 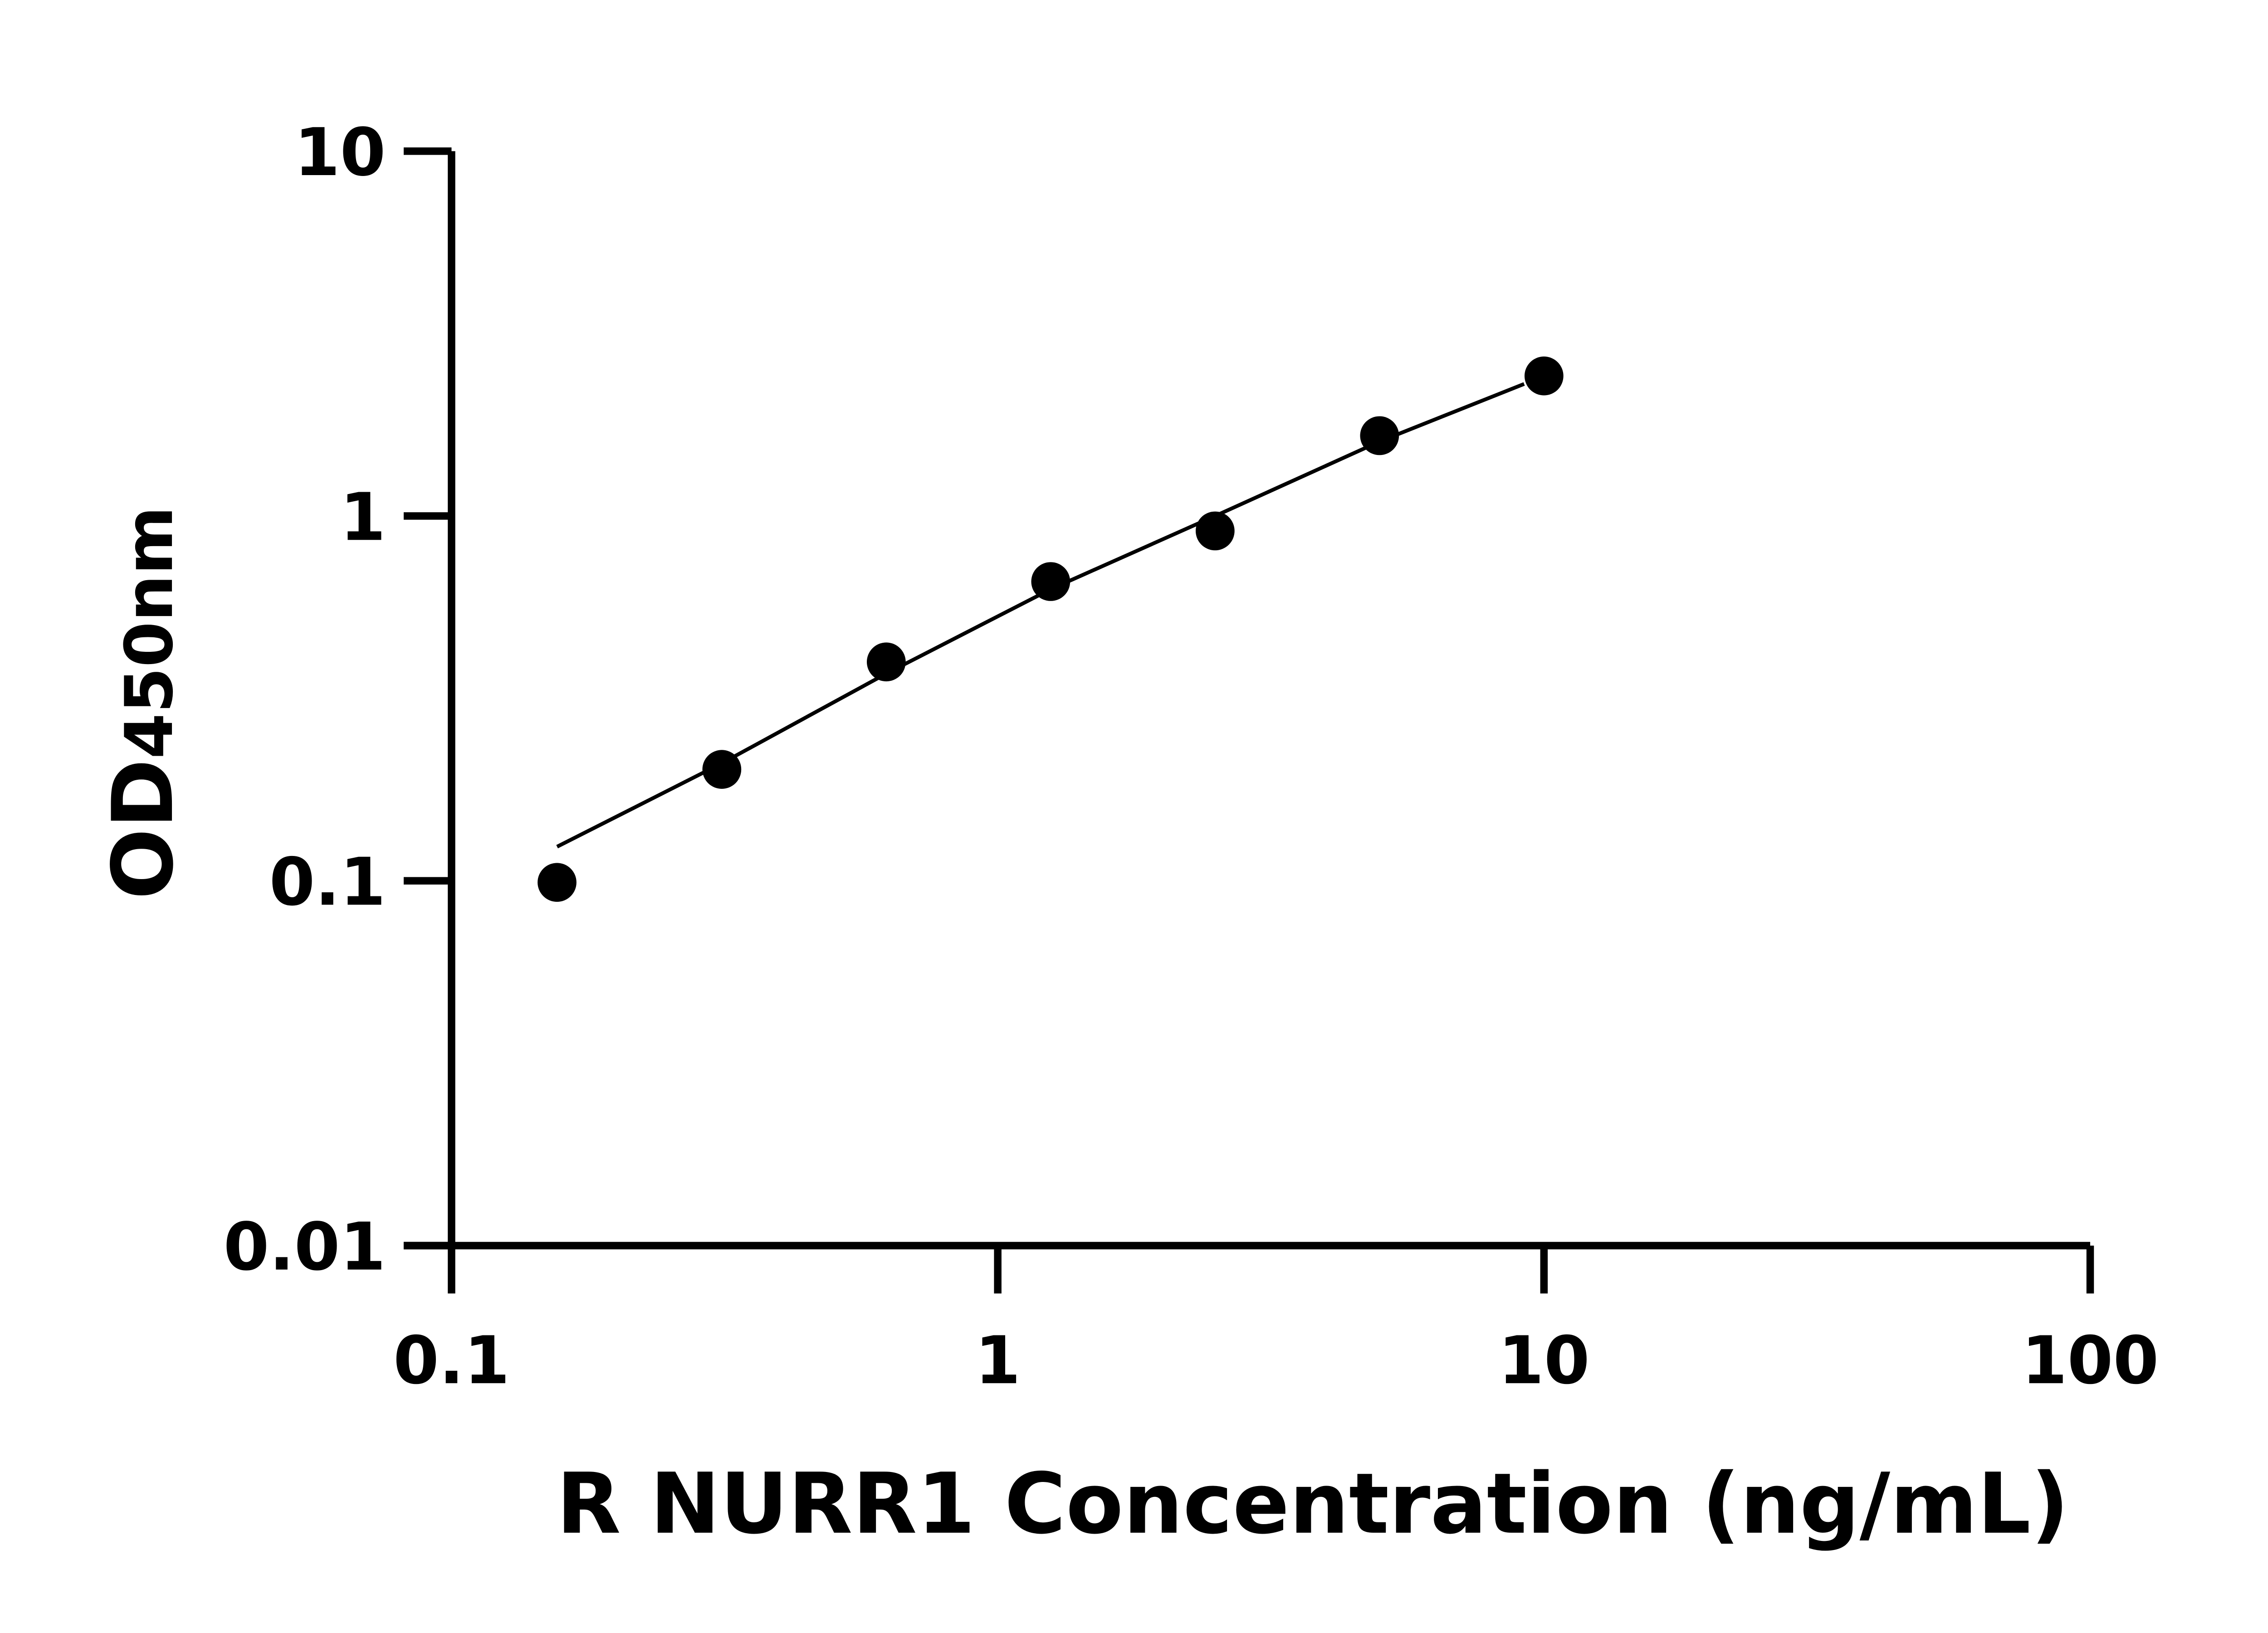 I want to click on x-axis-label: R NURR1 Concentration (ng/mL), so click(x=1313, y=1504).